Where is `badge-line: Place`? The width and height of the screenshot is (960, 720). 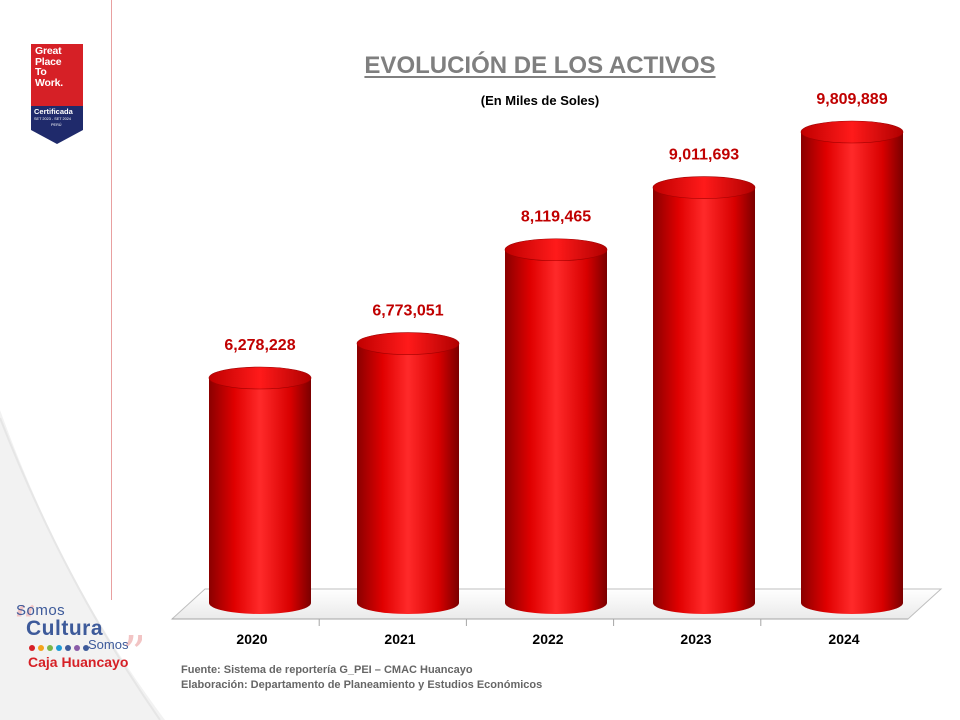
badge-line: Place is located at coordinates (48, 61).